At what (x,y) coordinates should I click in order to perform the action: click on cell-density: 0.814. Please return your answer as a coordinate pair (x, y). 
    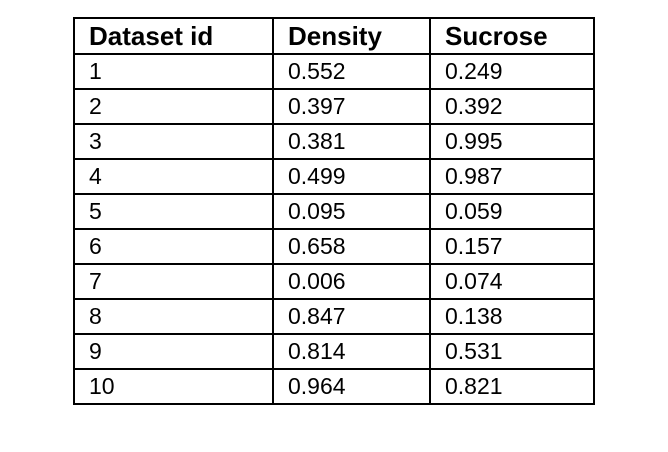
    Looking at the image, I should click on (351, 351).